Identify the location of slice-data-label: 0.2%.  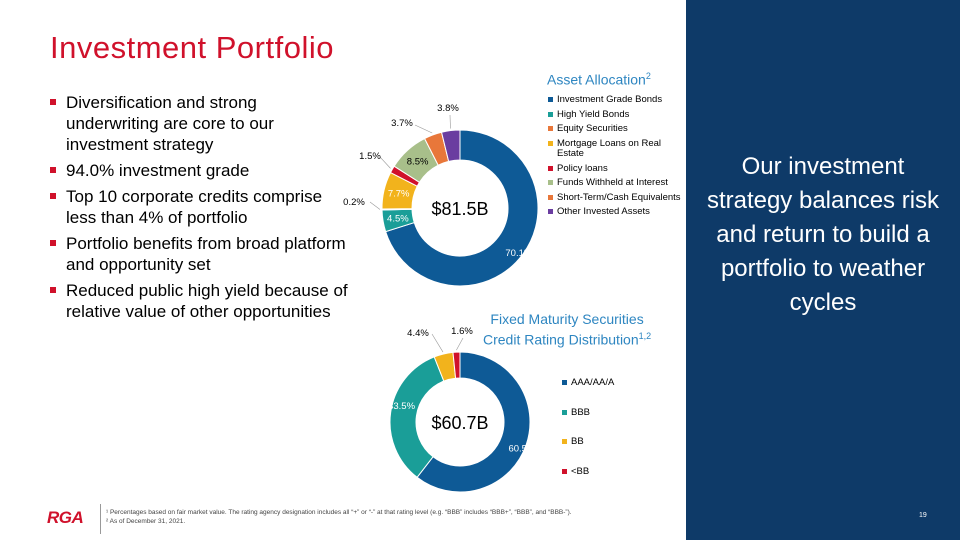
(354, 202).